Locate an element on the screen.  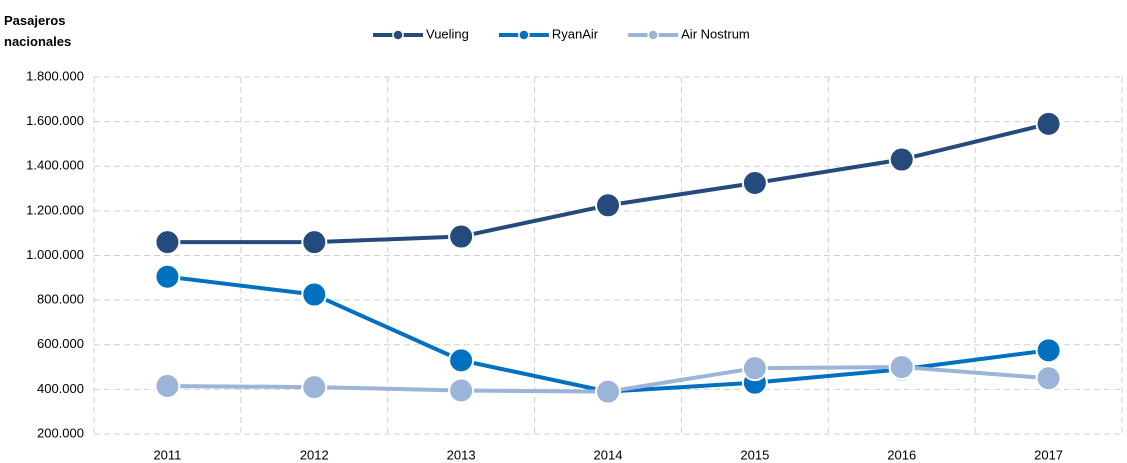
y-tick-label: 800.000 is located at coordinates (60, 299).